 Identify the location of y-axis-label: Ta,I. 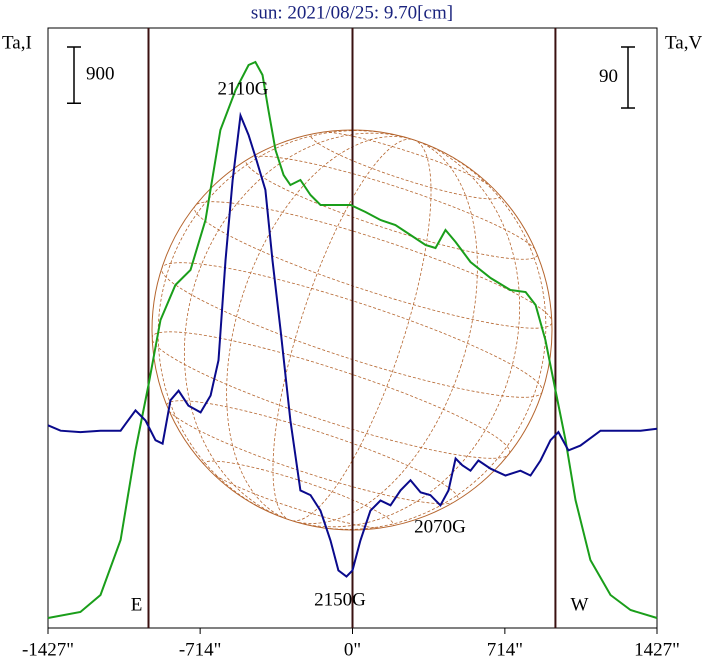
(17, 42).